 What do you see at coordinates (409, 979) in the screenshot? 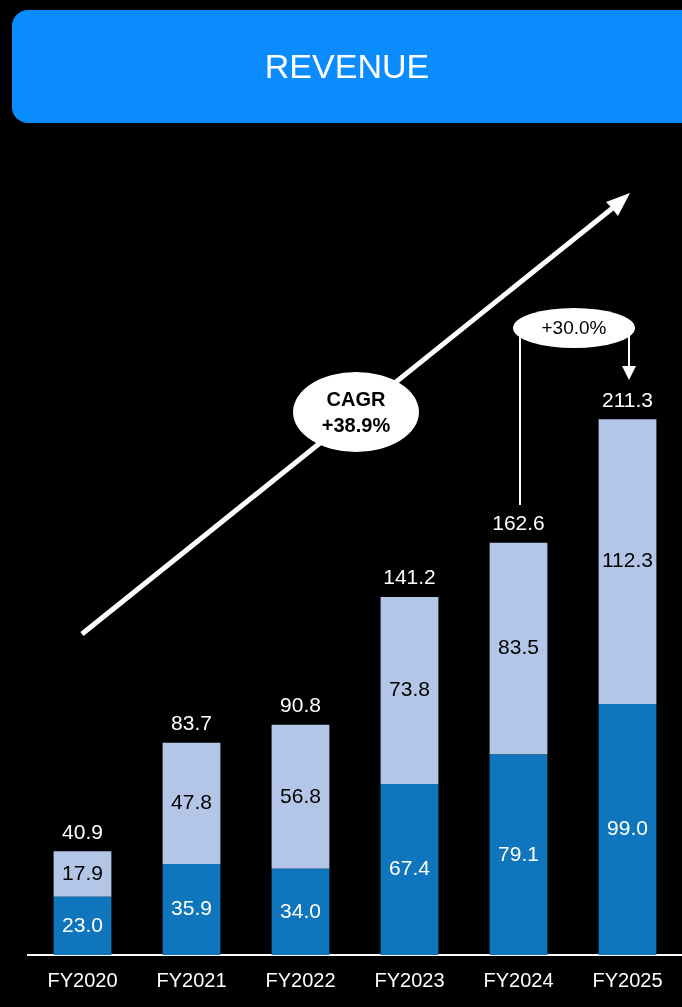
I see `x-tick-label: FY2023` at bounding box center [409, 979].